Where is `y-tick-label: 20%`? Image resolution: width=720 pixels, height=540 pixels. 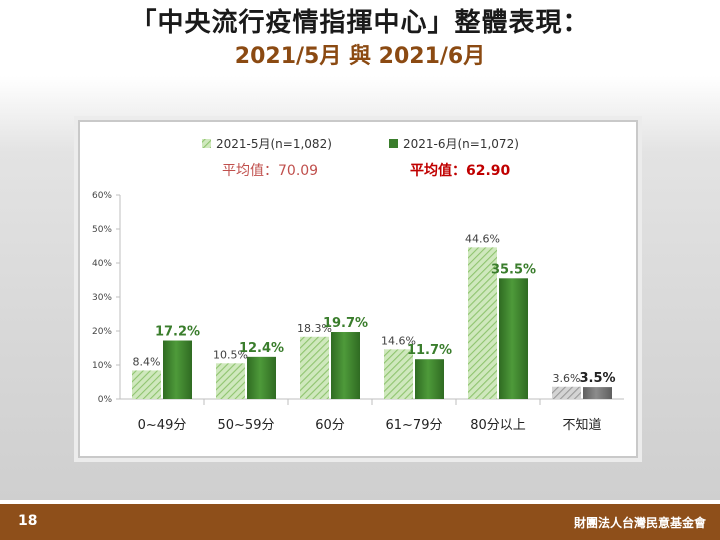 y-tick-label: 20% is located at coordinates (102, 332).